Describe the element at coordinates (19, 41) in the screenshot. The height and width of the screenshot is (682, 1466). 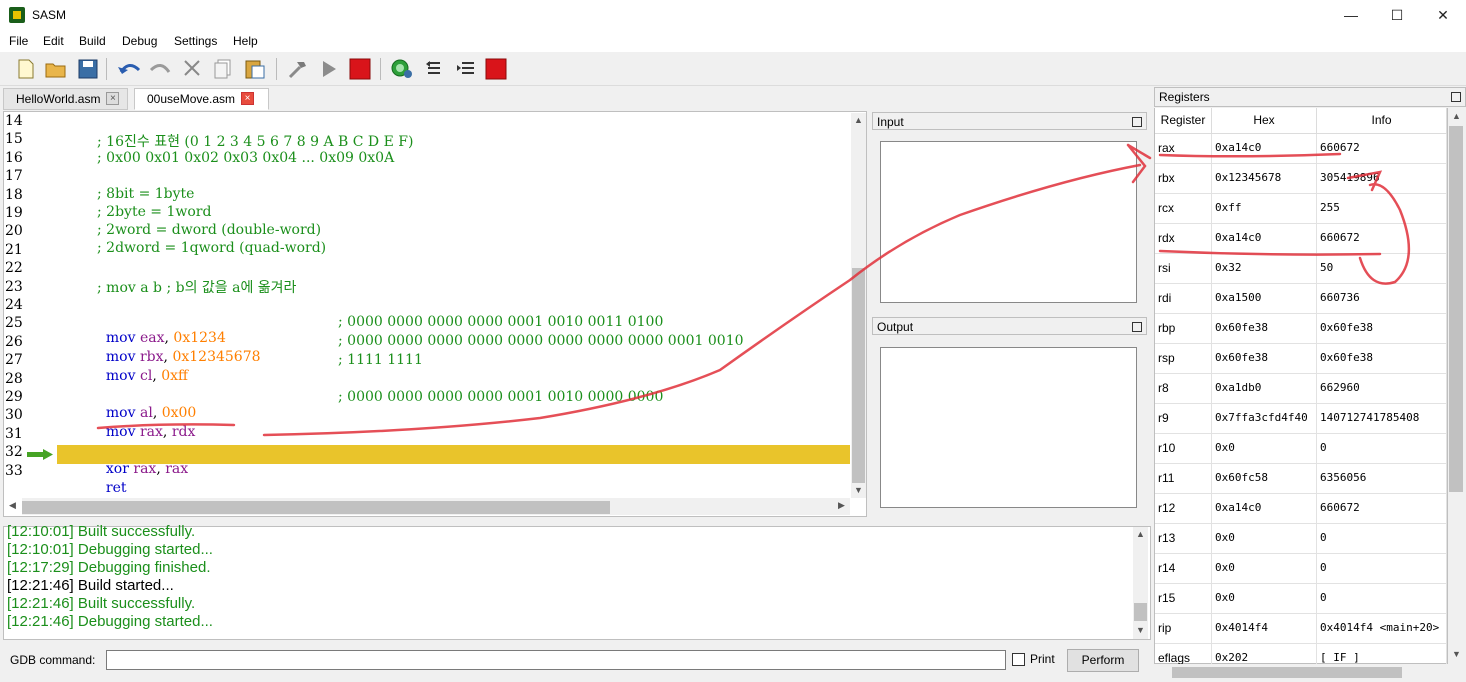
I see `menu-file: File` at that location.